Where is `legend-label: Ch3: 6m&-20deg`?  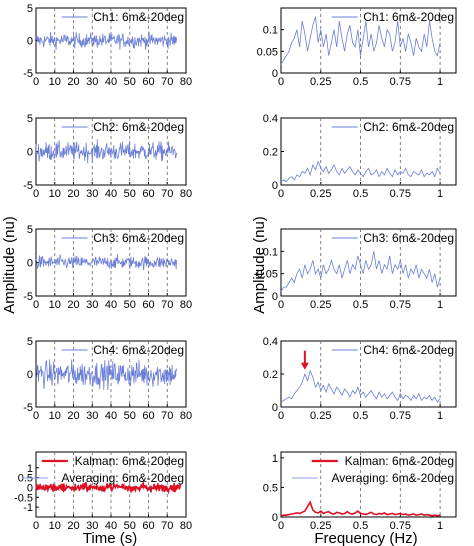 legend-label: Ch3: 6m&-20deg is located at coordinates (138, 238).